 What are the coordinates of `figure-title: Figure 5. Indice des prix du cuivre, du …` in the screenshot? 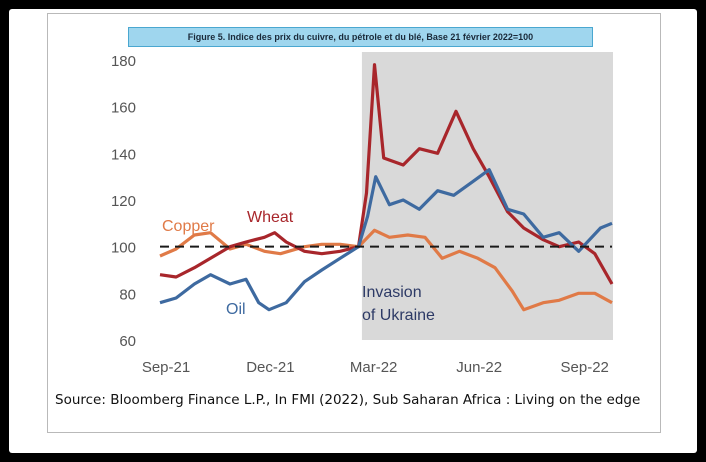 It's located at (360, 37).